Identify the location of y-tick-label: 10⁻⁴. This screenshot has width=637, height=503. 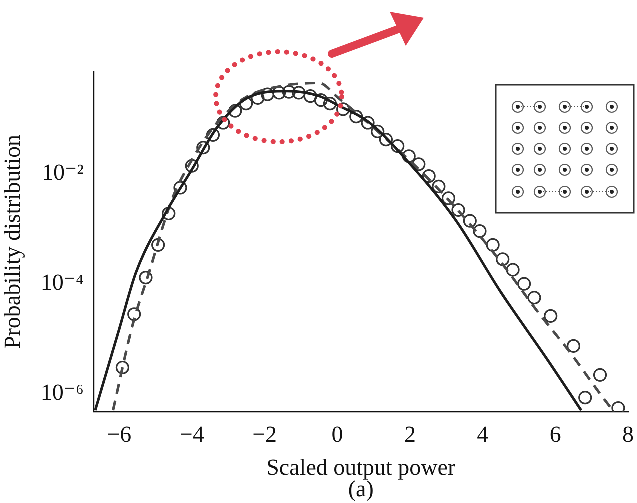
(62, 283).